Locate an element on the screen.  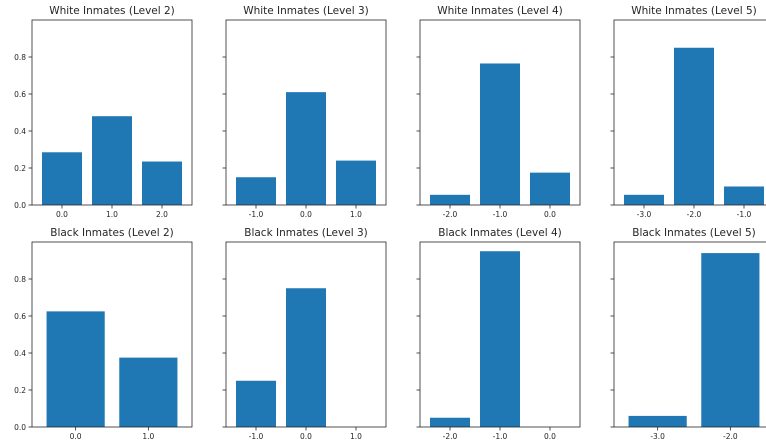
subplot-8: -3.0 -2.0 Black Inmates (Level 5) is located at coordinates (688, 333).